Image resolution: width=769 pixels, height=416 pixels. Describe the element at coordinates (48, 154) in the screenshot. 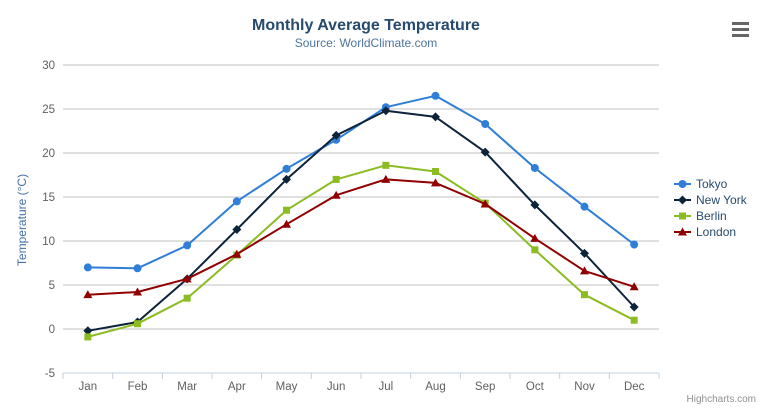

I see `y-axis-label: 20` at that location.